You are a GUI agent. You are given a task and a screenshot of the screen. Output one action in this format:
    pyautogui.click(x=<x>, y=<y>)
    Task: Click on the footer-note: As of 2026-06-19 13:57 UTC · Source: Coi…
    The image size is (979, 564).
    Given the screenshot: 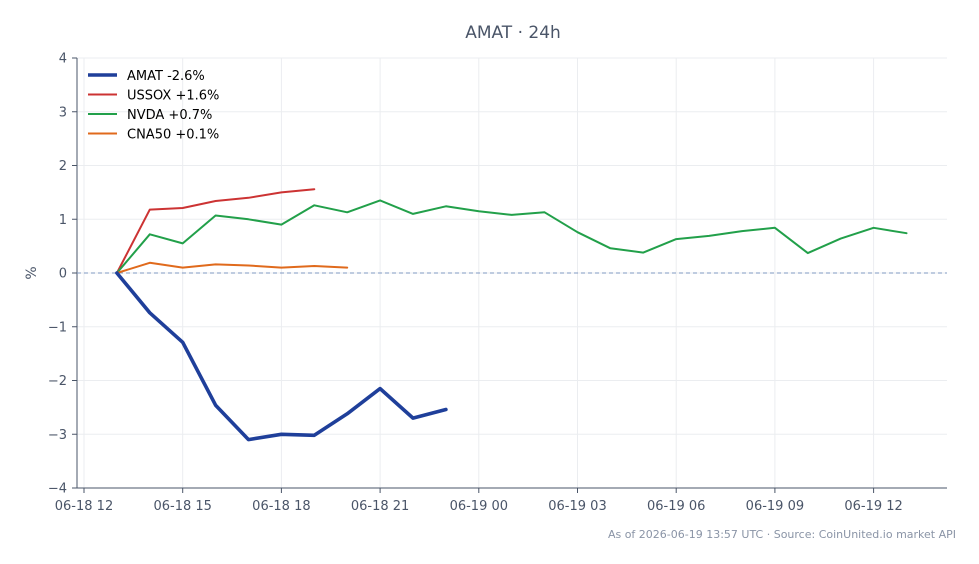 What is the action you would take?
    pyautogui.click(x=782, y=534)
    